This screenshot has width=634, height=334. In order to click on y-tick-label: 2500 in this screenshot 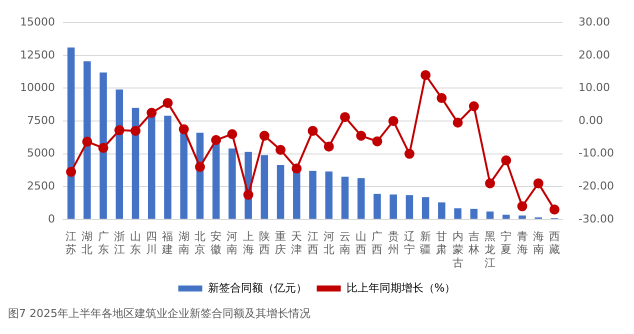, I will do `click(40, 185)`.